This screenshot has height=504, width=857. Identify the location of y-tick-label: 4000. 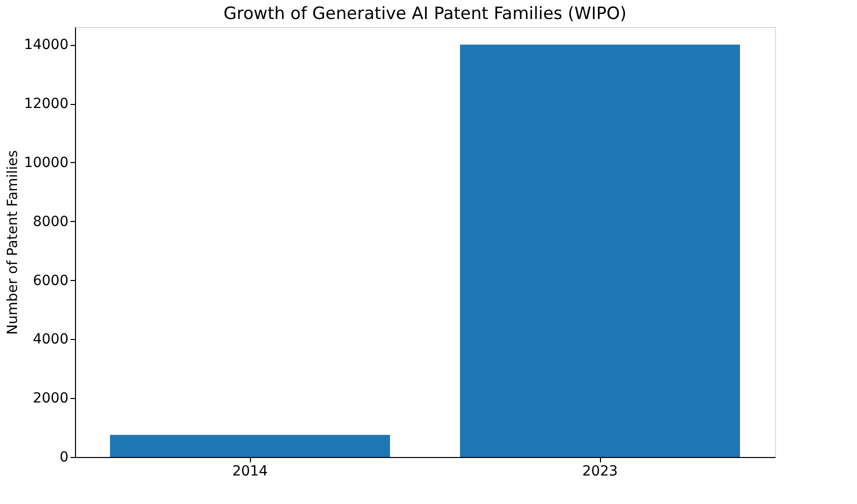
(50, 340).